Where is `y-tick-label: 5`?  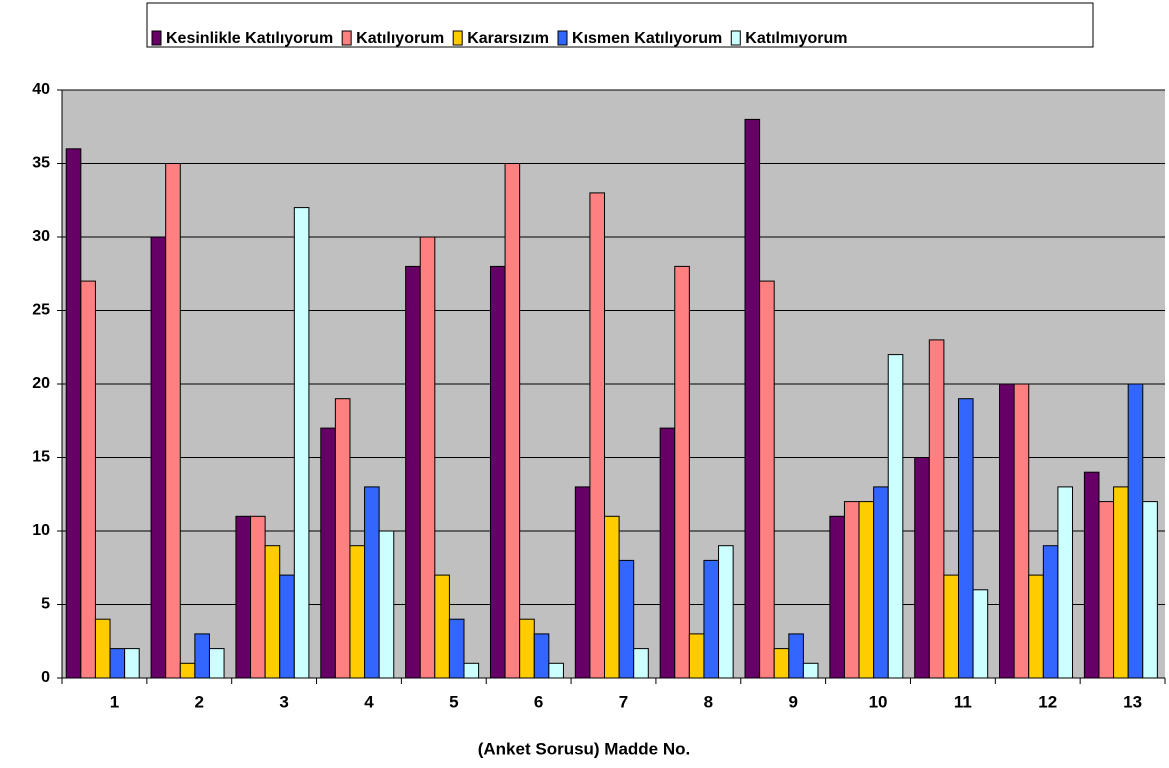 y-tick-label: 5 is located at coordinates (45, 604).